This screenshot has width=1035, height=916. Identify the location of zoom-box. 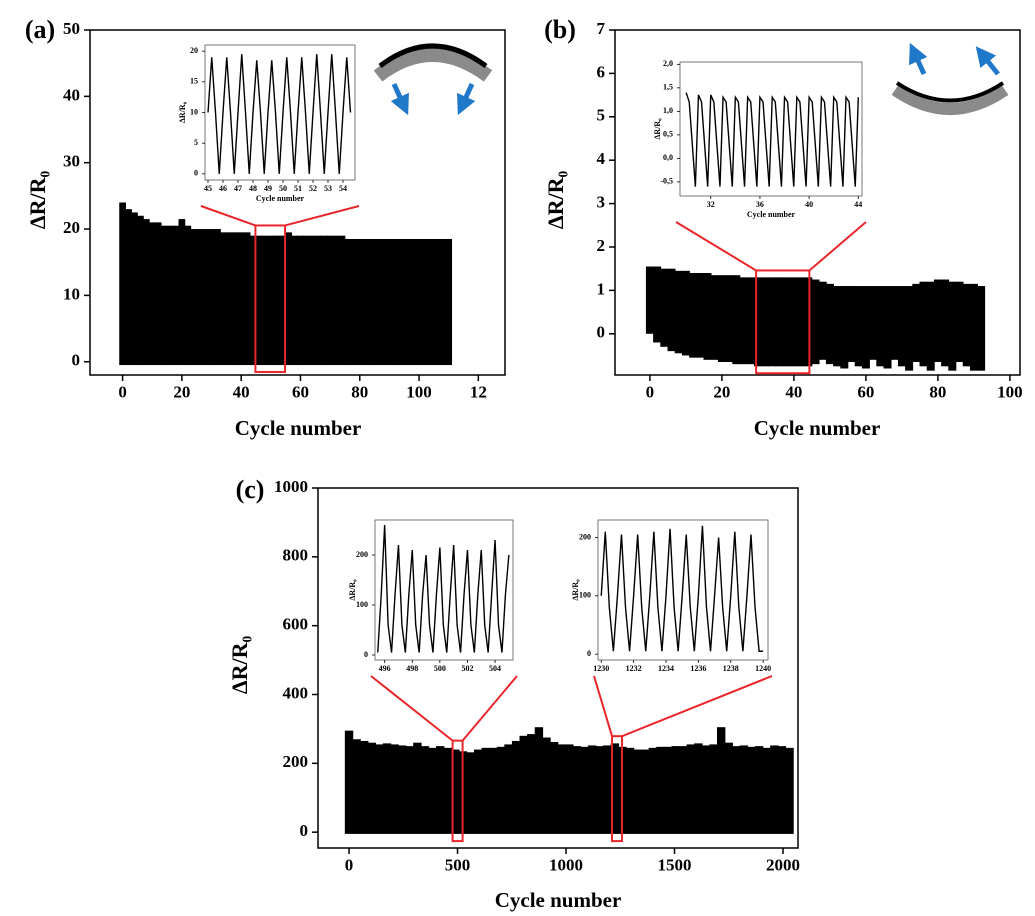
(270, 298).